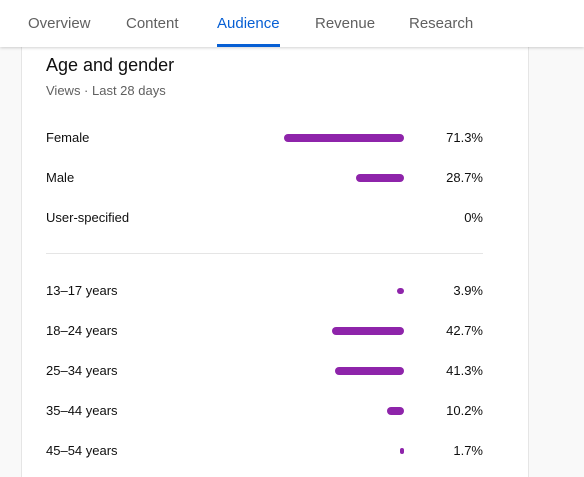 The width and height of the screenshot is (584, 477). What do you see at coordinates (264, 178) in the screenshot?
I see `gender-row-male: Male 28.7%` at bounding box center [264, 178].